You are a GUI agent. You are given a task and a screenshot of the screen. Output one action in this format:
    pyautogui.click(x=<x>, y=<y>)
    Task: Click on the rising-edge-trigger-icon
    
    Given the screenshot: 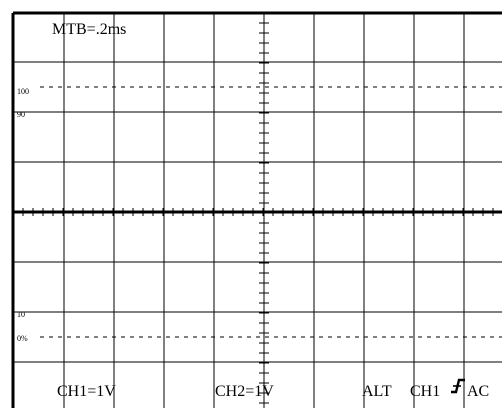 What is the action you would take?
    pyautogui.click(x=458, y=386)
    